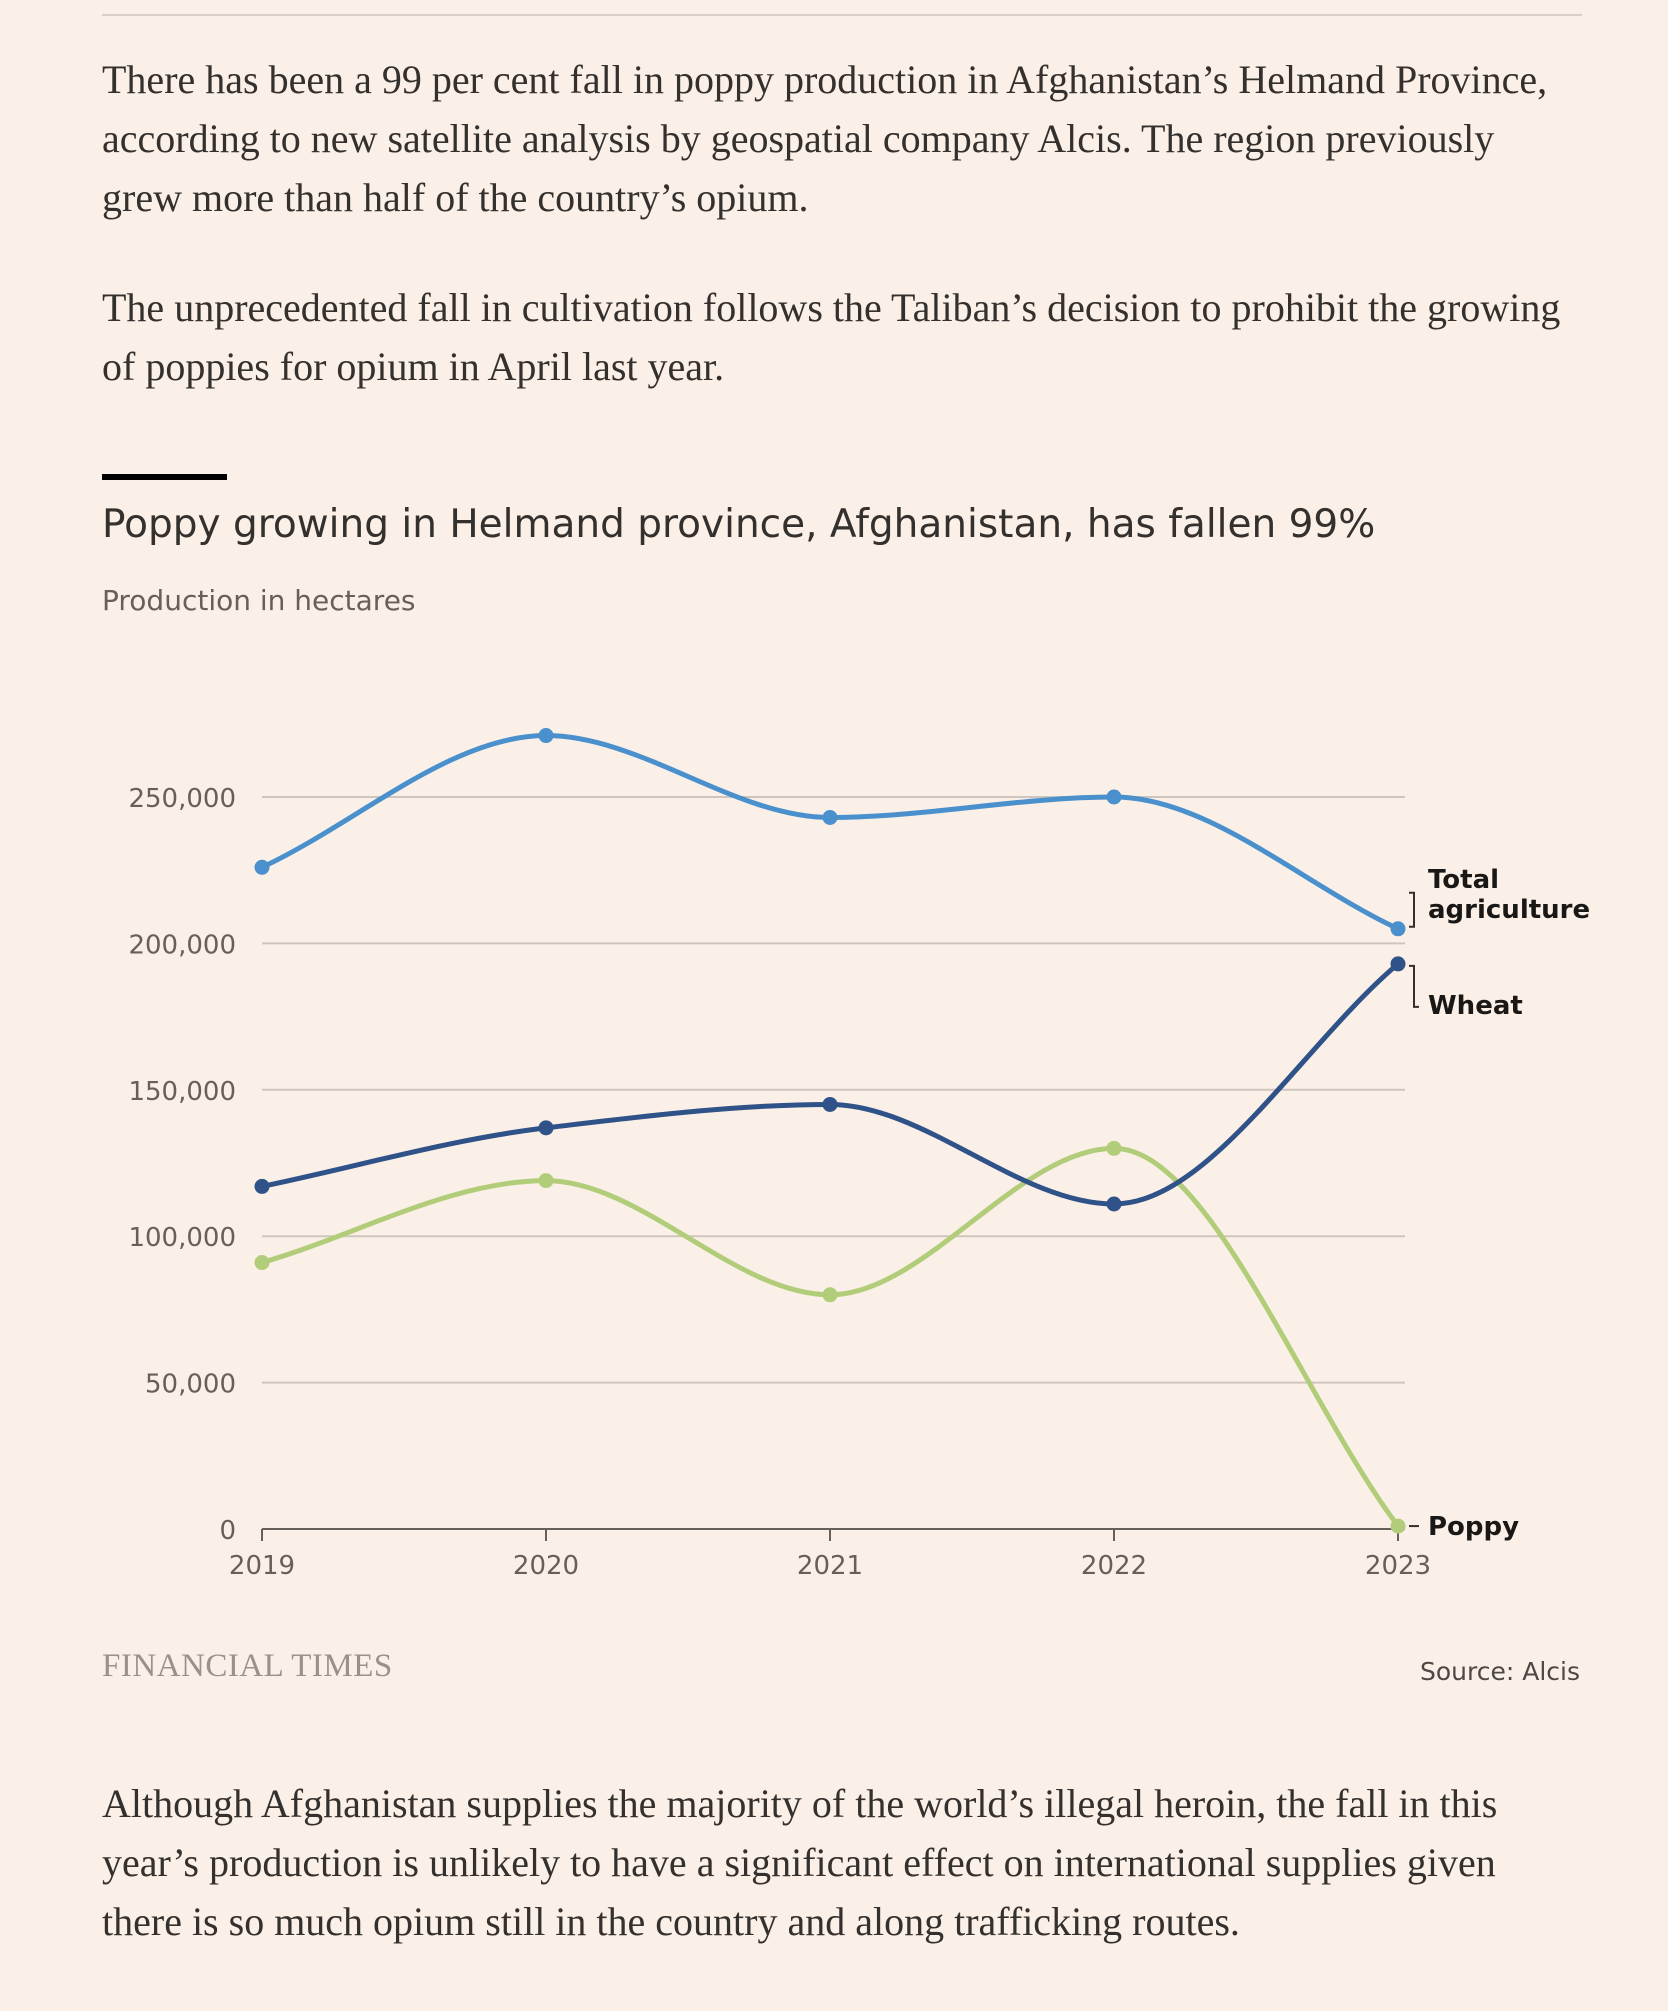 The height and width of the screenshot is (2011, 1668). I want to click on series-line-total-agriculture, so click(830, 832).